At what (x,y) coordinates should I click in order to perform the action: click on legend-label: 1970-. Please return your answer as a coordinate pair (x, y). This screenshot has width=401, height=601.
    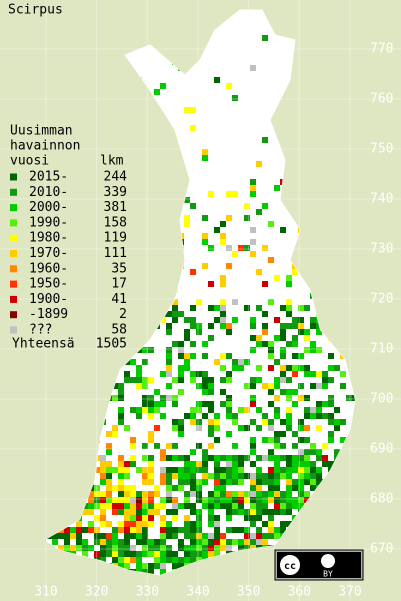
    Looking at the image, I should click on (48, 253).